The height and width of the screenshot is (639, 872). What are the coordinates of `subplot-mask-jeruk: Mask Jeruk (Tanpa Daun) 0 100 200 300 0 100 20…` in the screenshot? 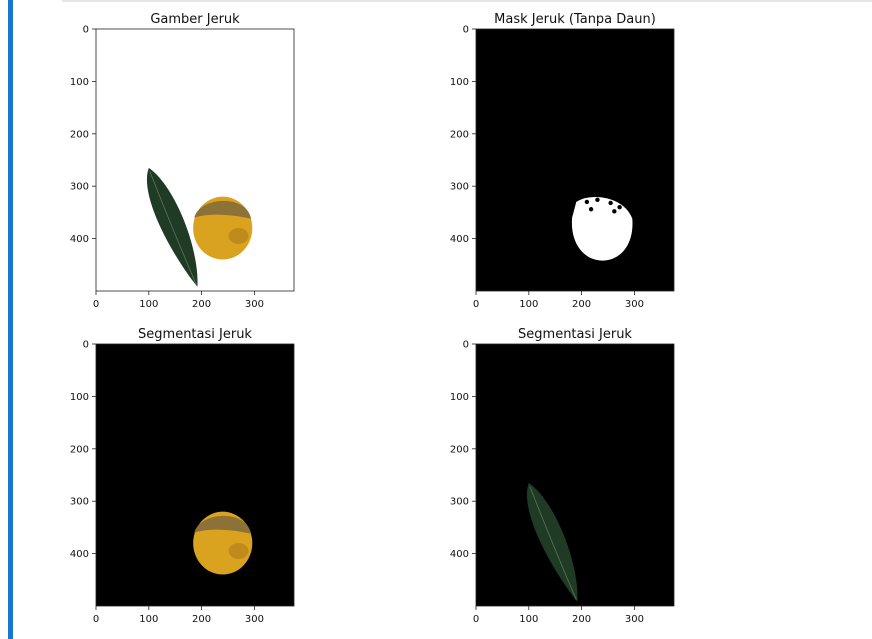 It's located at (560, 165).